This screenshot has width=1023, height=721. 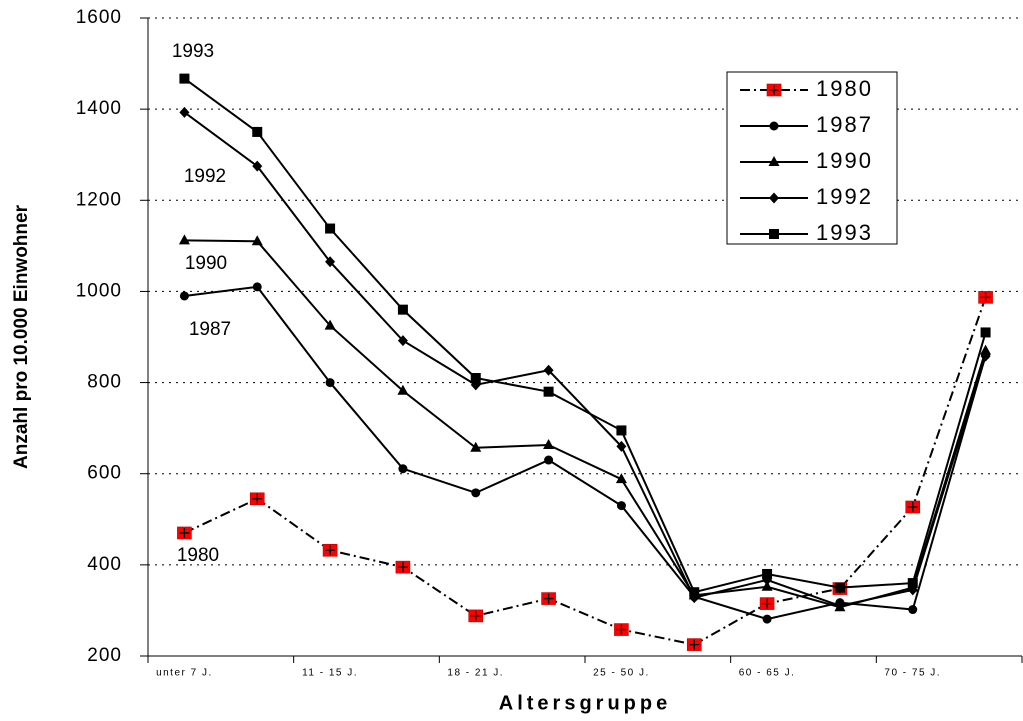 What do you see at coordinates (844, 124) in the screenshot?
I see `legend-label: 1987` at bounding box center [844, 124].